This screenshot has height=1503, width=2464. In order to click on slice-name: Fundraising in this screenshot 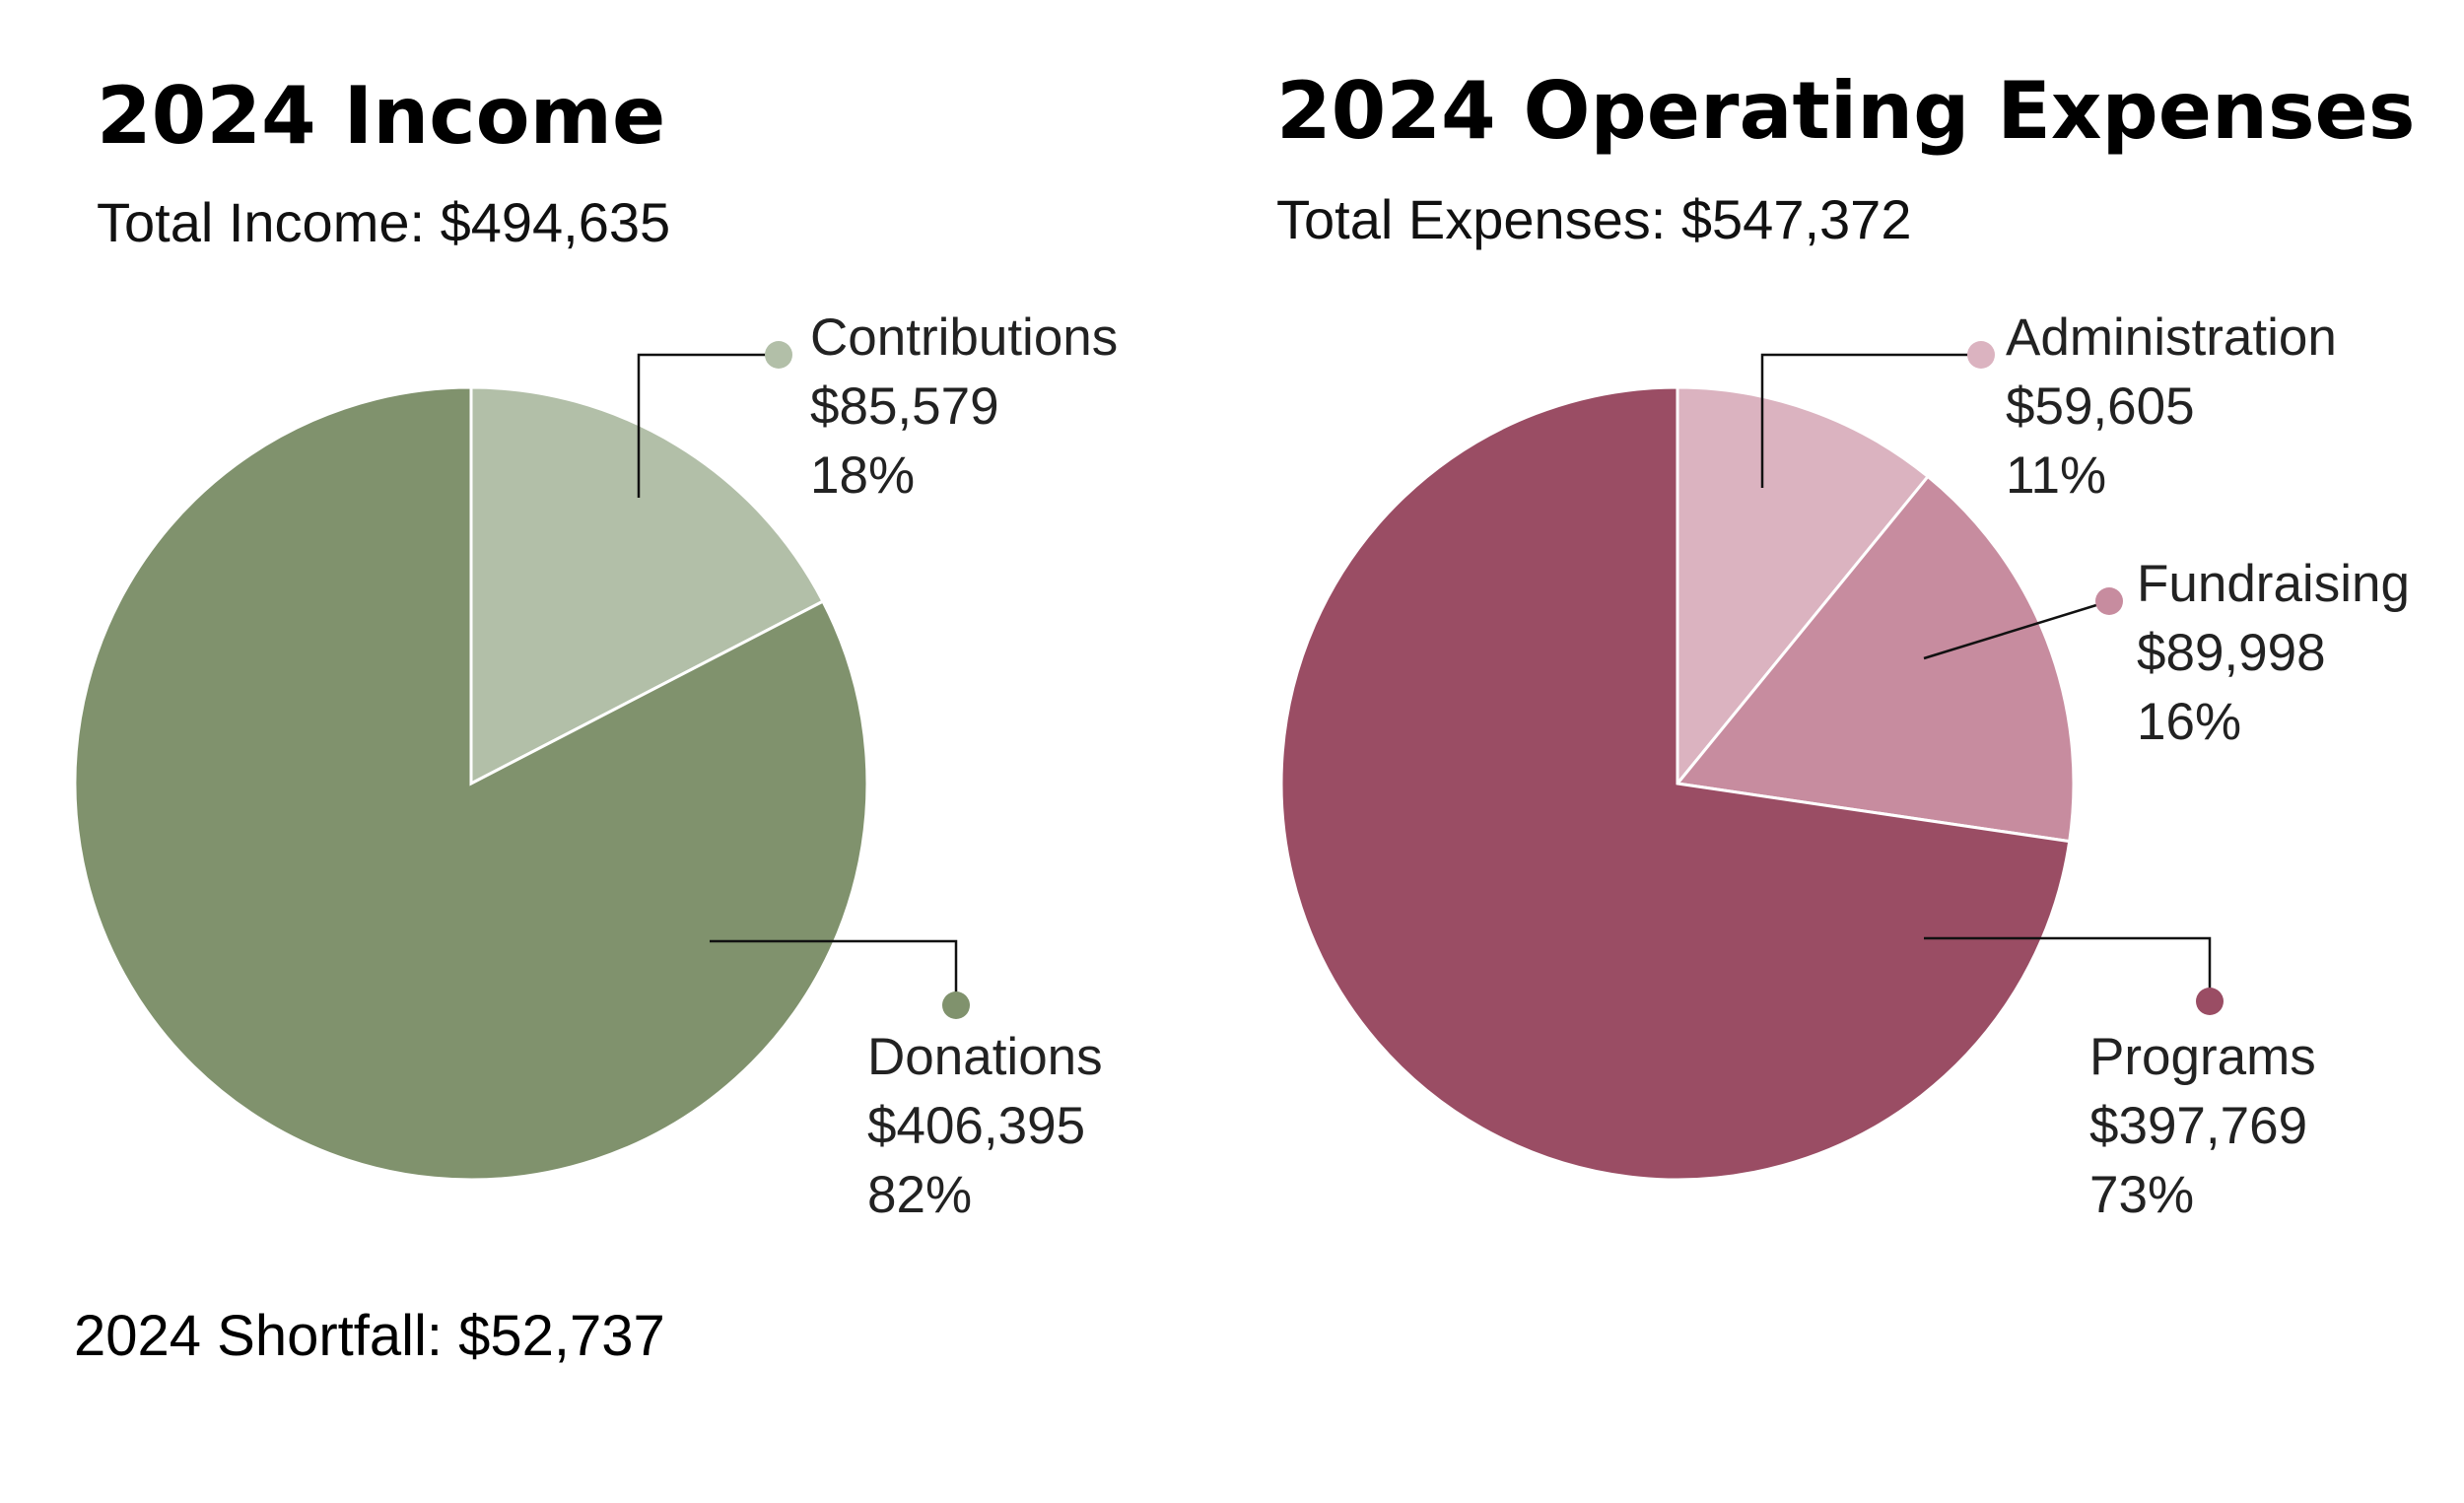, I will do `click(2273, 584)`.